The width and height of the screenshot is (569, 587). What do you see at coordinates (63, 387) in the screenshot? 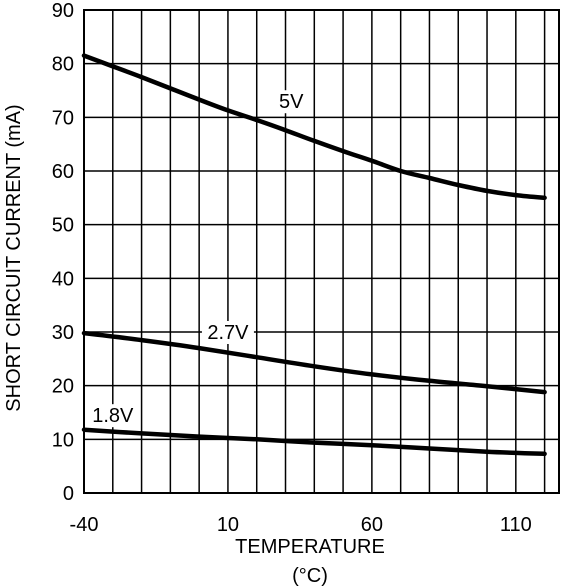
I see `y-tick-label: 20` at bounding box center [63, 387].